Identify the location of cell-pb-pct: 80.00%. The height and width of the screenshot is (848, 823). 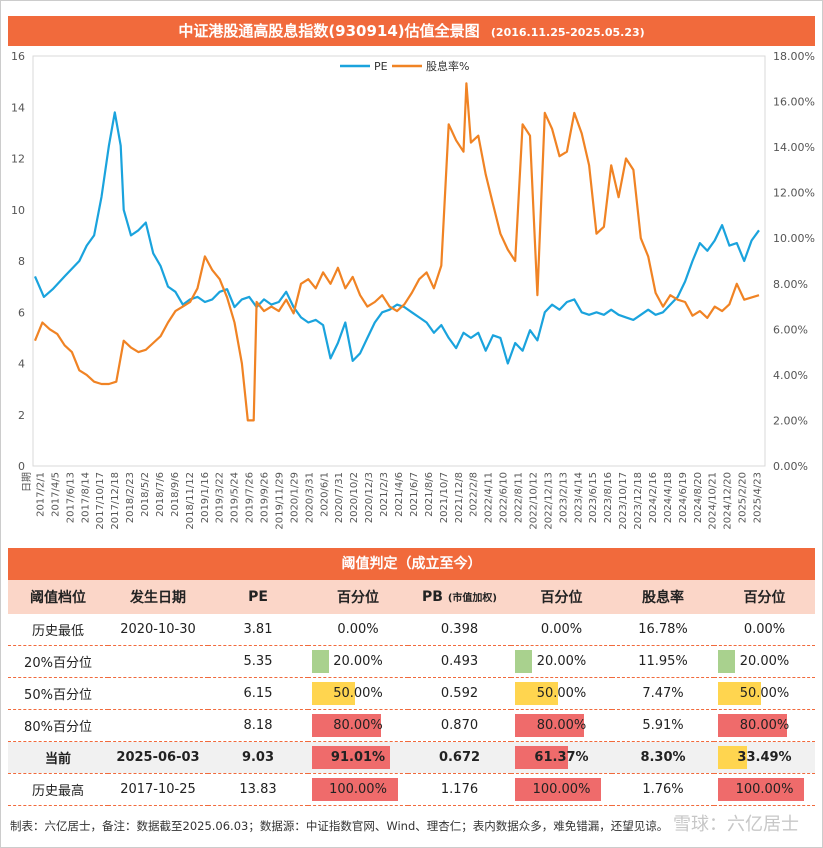
(561, 725).